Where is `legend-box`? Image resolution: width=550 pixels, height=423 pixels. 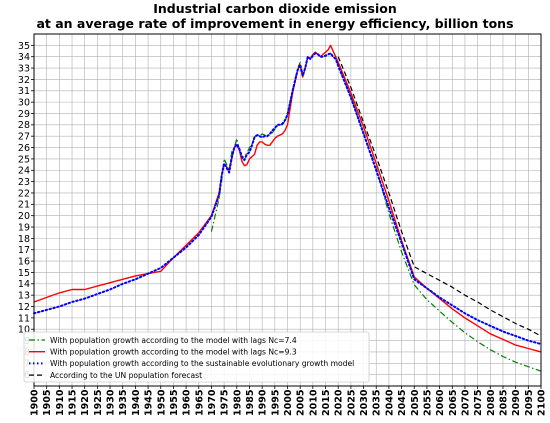
legend-box is located at coordinates (196, 357).